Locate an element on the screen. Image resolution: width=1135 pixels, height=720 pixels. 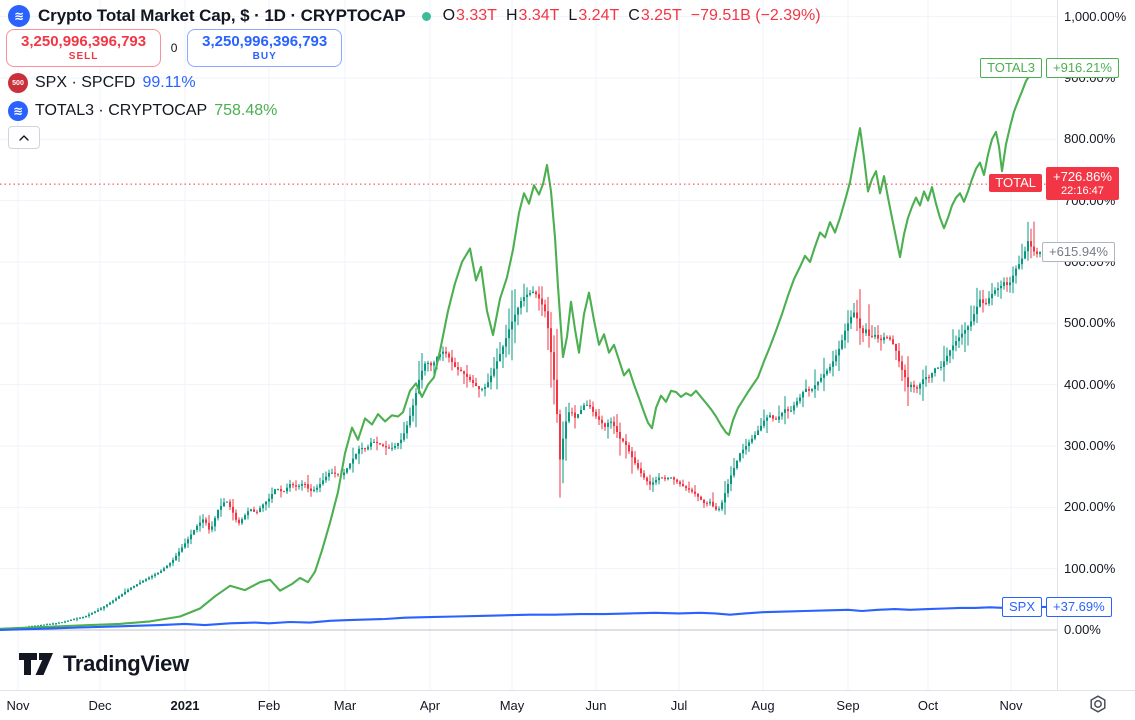
time-scale: Nov Dec 2021 Feb Mar Apr May Jun Jul Aug Sep Oct Nov is located at coordinates (528, 705).